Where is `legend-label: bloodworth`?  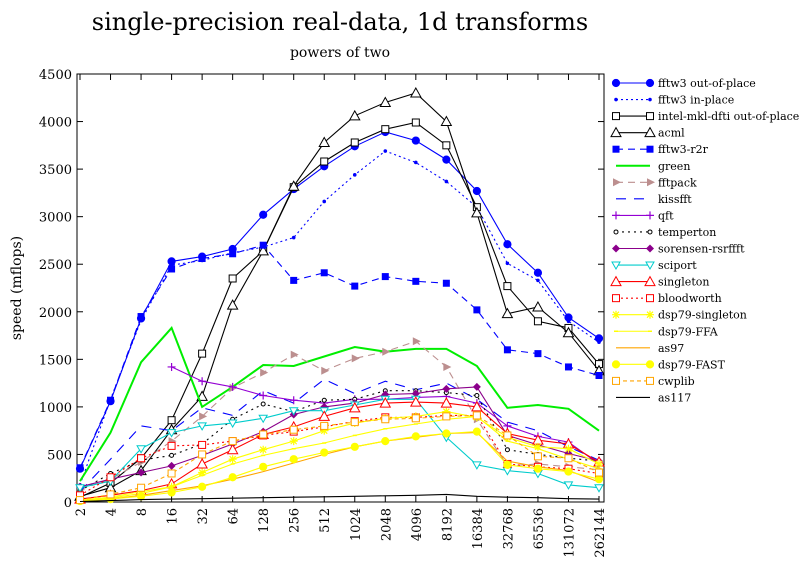
legend-label: bloodworth is located at coordinates (690, 298).